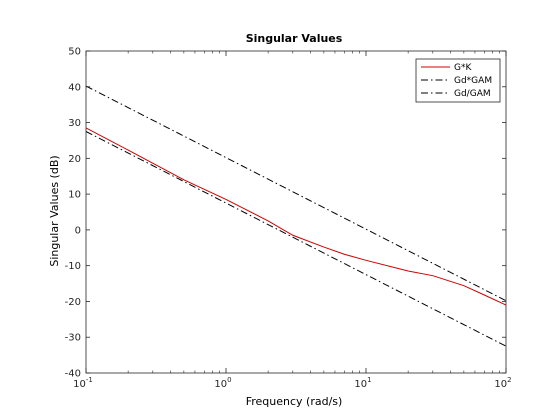 The image size is (560, 420). Describe the element at coordinates (78, 230) in the screenshot. I see `y-tick-label: 0` at that location.